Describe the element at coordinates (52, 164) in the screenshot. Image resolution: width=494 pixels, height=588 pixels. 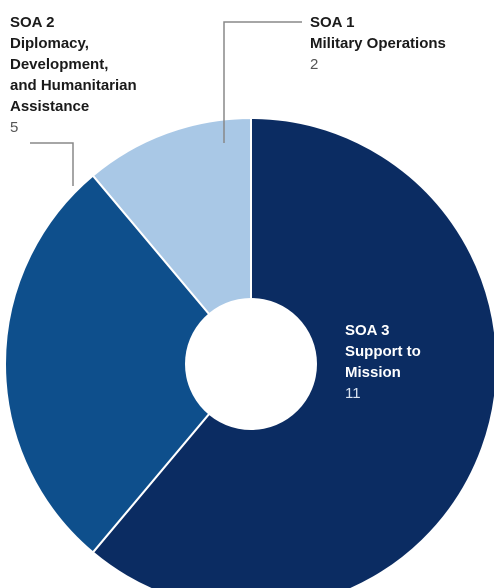
I see `leader-line-soa2` at that location.